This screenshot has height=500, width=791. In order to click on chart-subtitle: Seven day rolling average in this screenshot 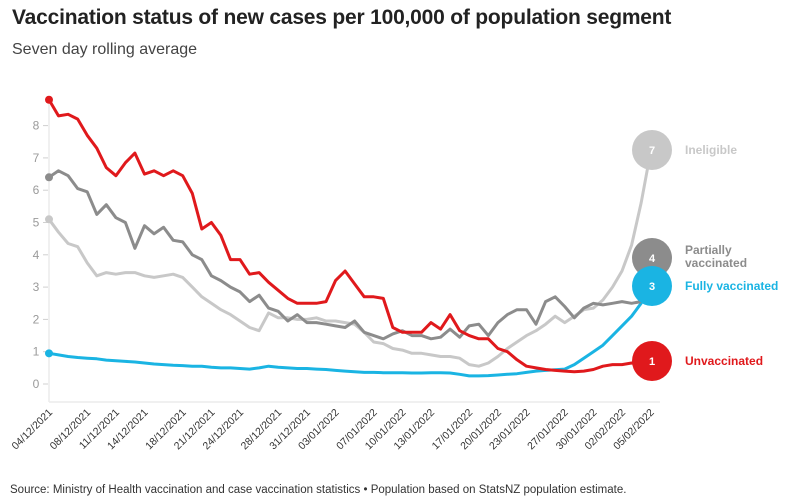, I will do `click(105, 49)`.